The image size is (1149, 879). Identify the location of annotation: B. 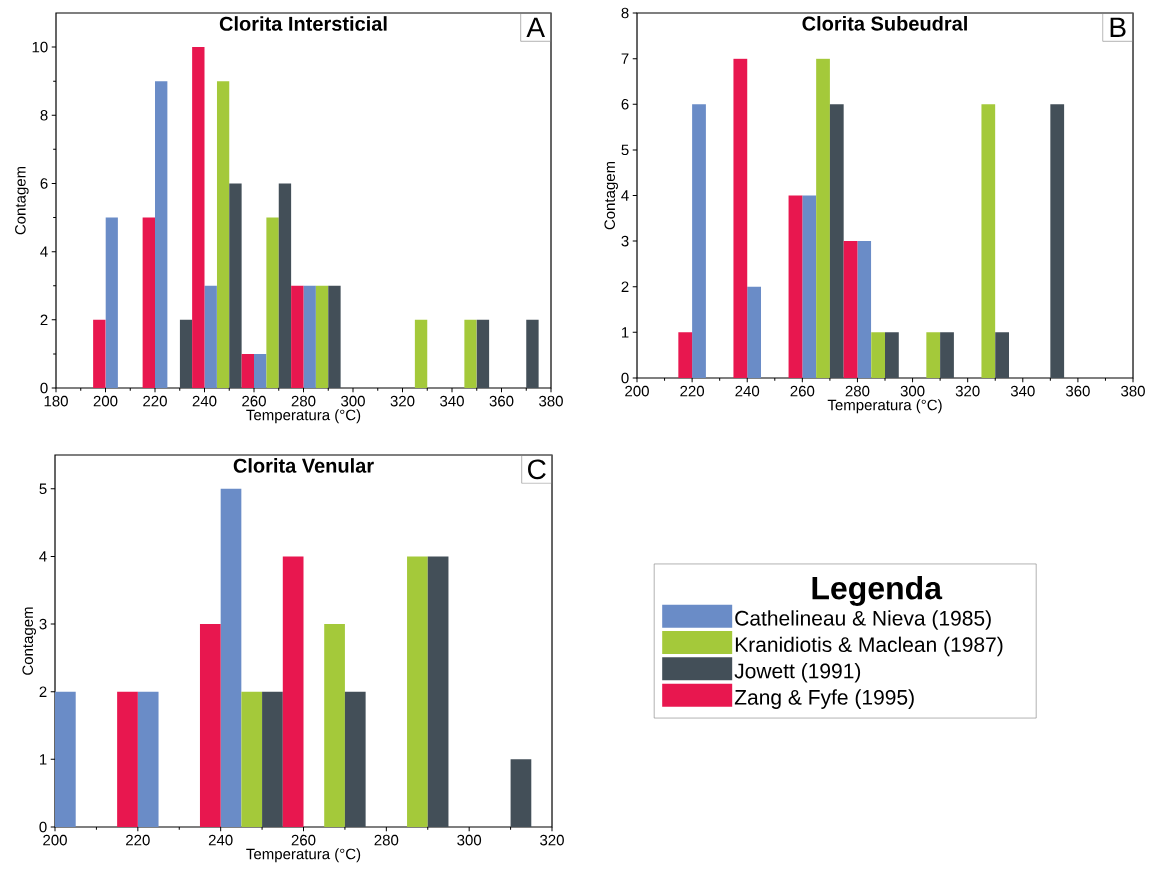
(1118, 27).